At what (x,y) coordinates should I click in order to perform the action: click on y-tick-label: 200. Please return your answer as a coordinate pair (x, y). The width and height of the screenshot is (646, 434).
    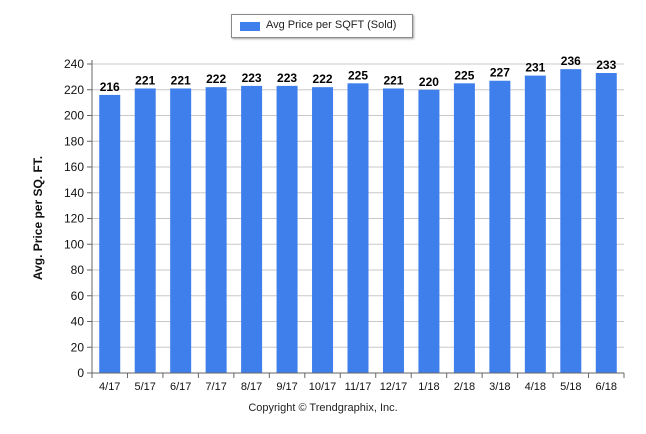
    Looking at the image, I should click on (74, 116).